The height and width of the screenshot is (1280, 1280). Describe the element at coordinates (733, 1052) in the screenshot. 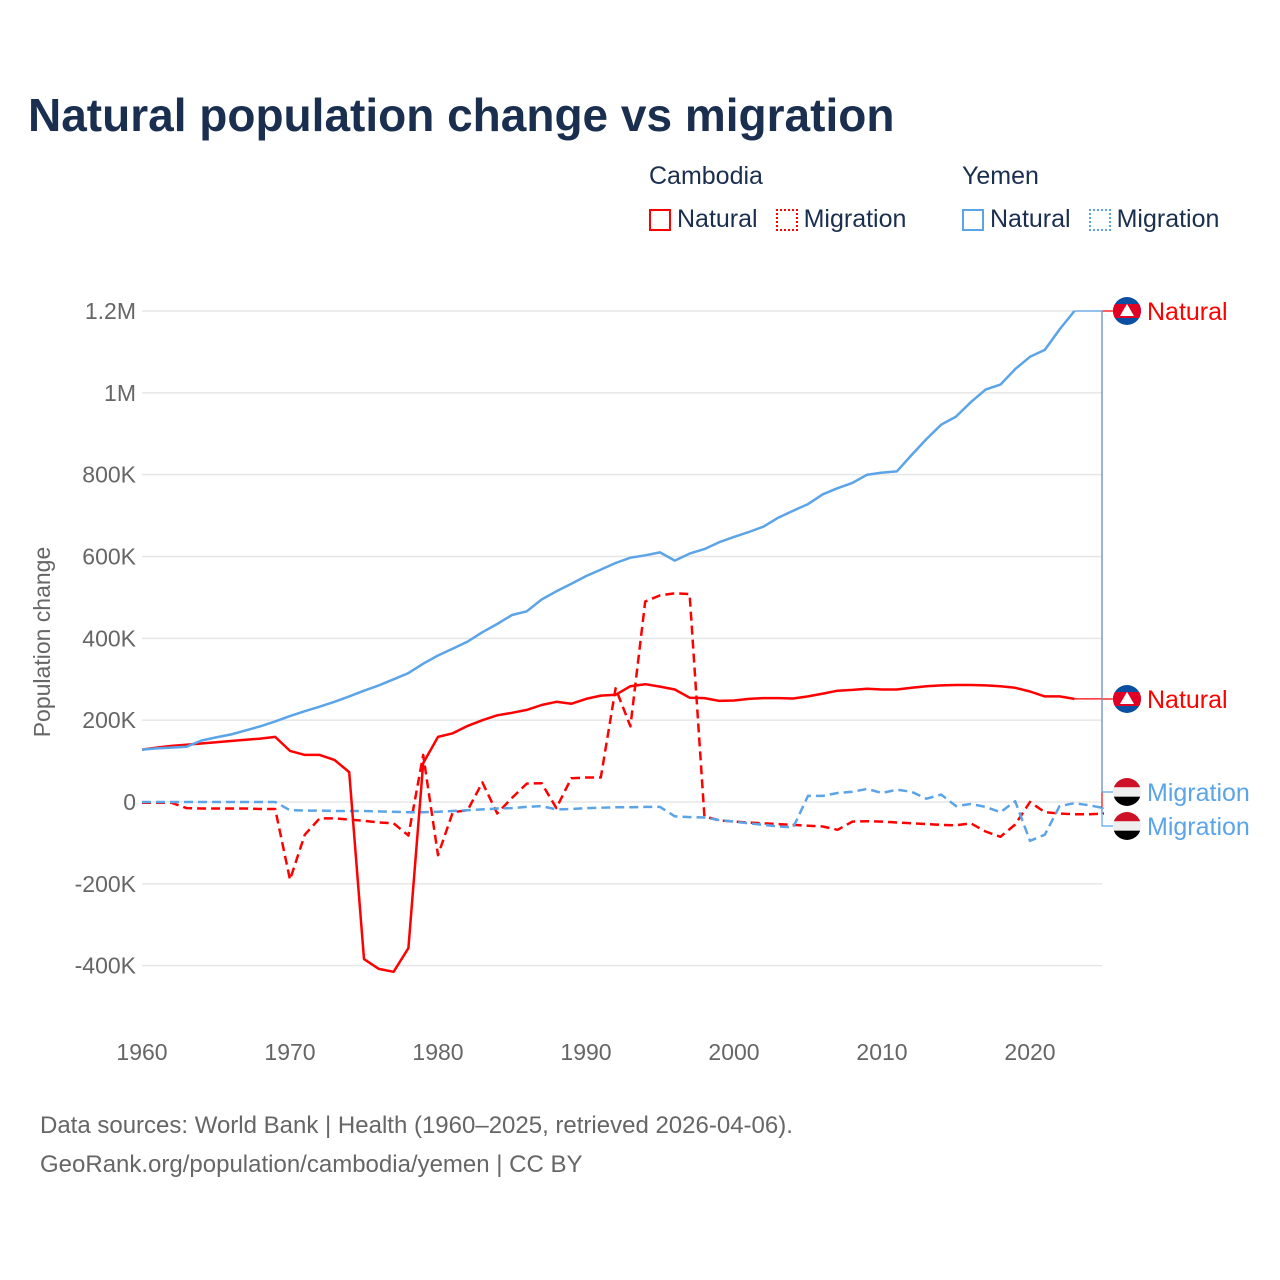

I see `x-tick-label: 2000` at that location.